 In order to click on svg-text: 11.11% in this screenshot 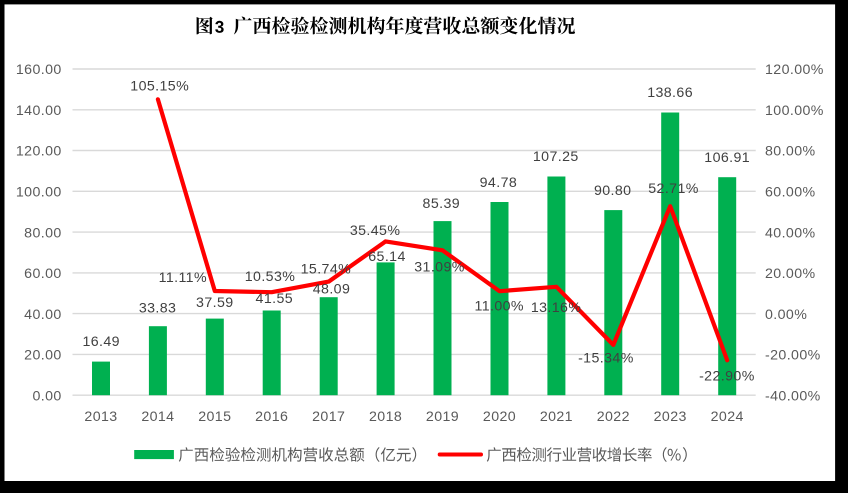, I will do `click(183, 278)`.